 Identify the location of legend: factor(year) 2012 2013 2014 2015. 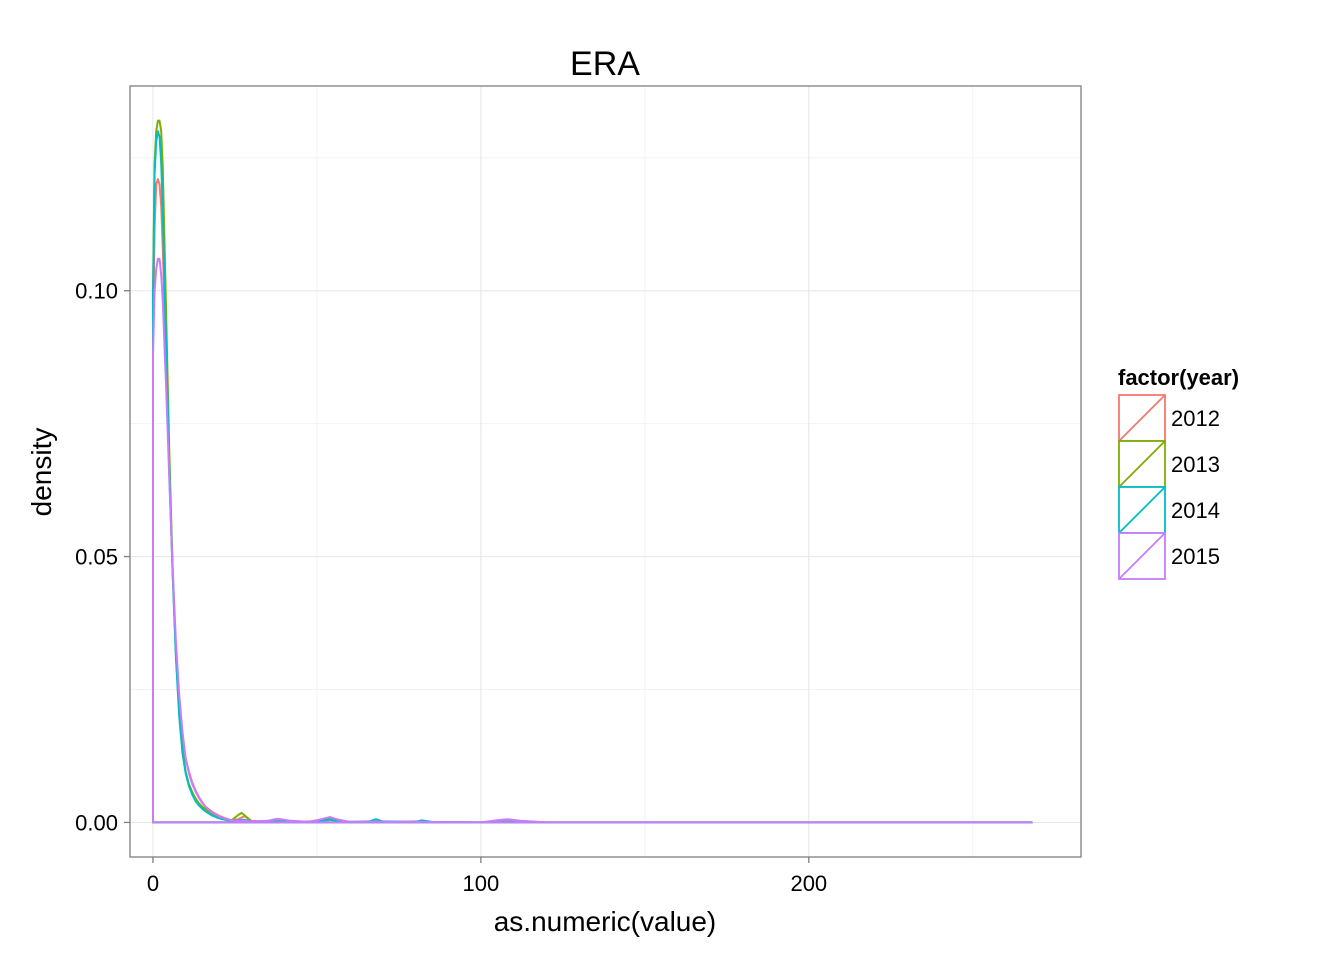
(1178, 472).